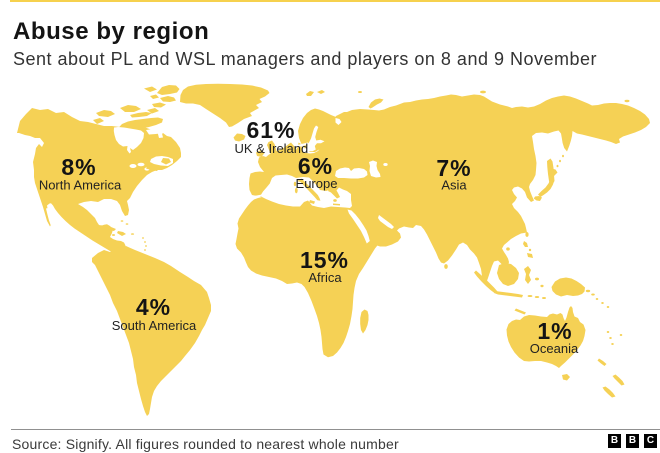 The height and width of the screenshot is (453, 660). What do you see at coordinates (325, 277) in the screenshot?
I see `svg-text: Africa` at bounding box center [325, 277].